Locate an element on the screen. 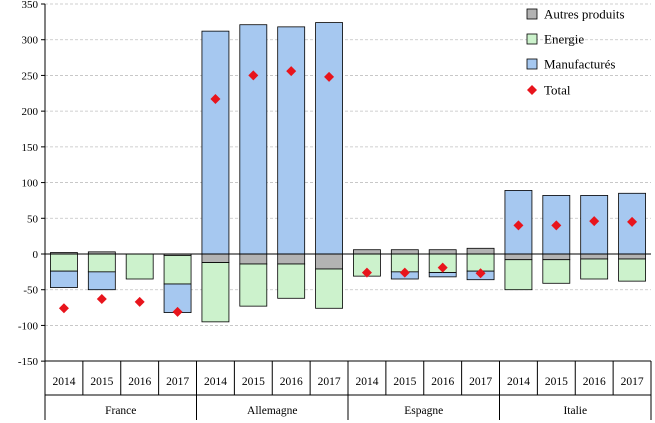 The image size is (655, 423). group-label-espagne: Espagne is located at coordinates (423, 411).